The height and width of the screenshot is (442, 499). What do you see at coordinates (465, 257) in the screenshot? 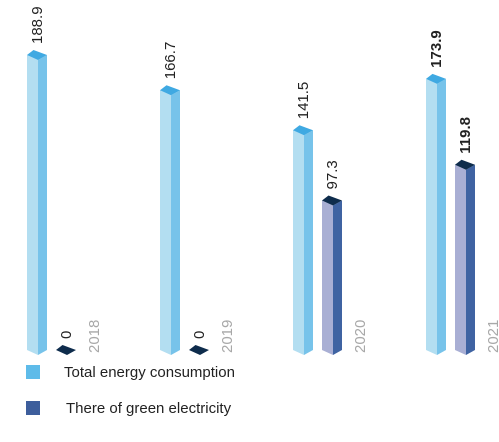
I see `bar-2021-green` at bounding box center [465, 257].